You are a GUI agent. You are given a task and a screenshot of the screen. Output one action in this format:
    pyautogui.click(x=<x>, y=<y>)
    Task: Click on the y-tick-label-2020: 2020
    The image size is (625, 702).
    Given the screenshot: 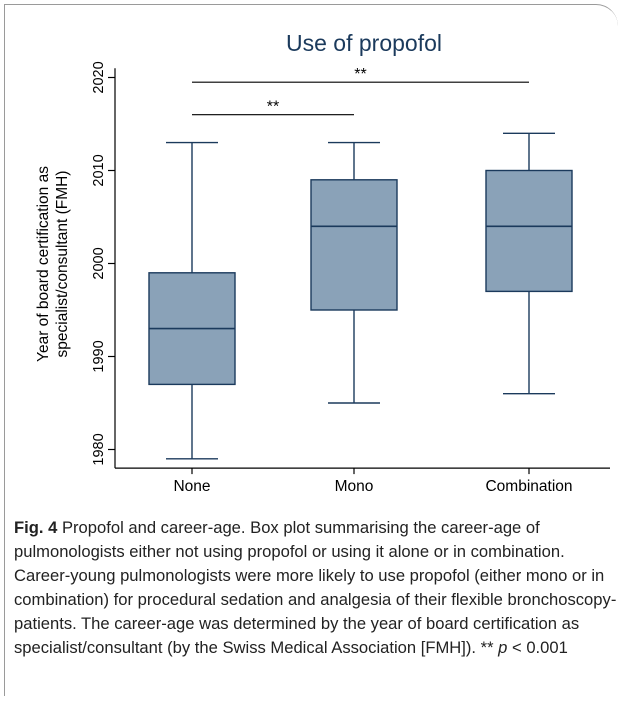 What is the action you would take?
    pyautogui.click(x=99, y=77)
    